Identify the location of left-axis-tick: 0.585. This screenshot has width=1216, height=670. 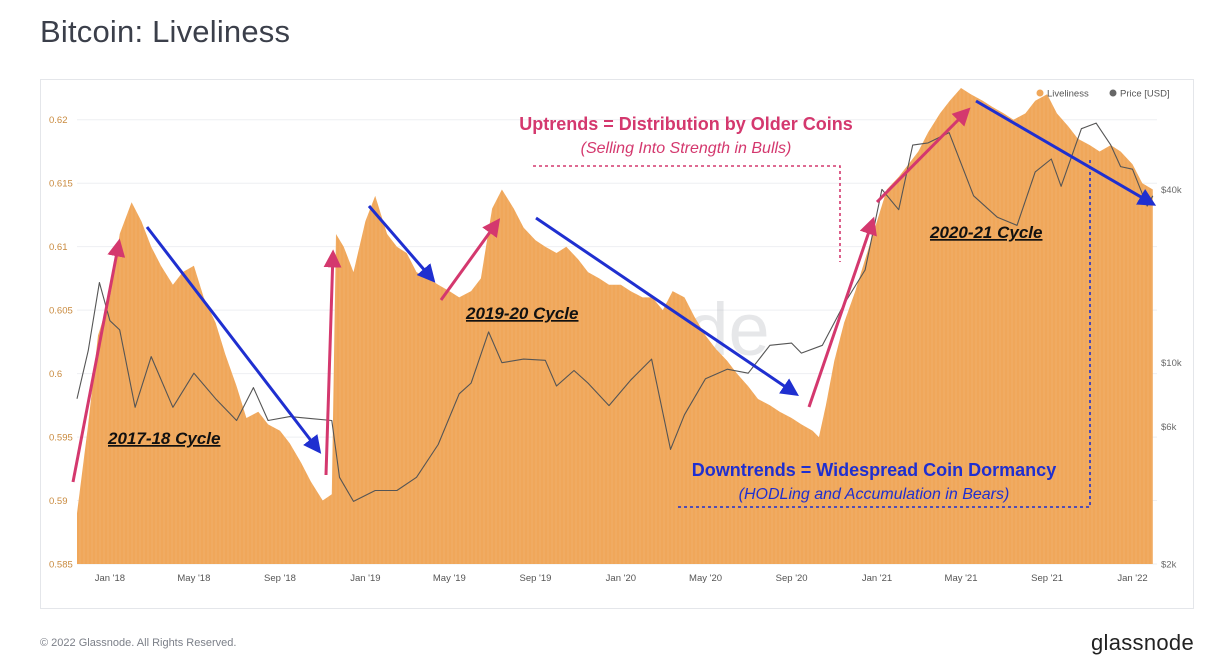
(61, 565).